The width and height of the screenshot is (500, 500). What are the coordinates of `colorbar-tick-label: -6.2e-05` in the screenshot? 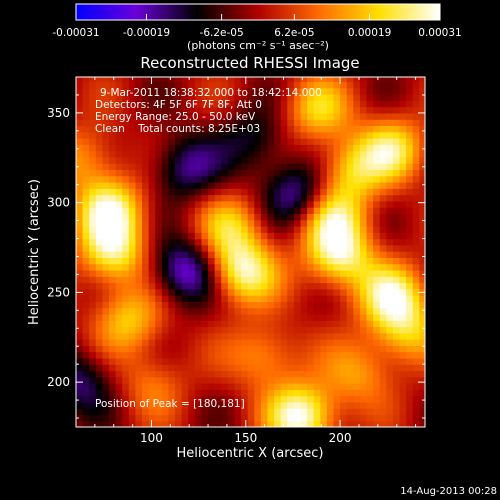 It's located at (222, 33).